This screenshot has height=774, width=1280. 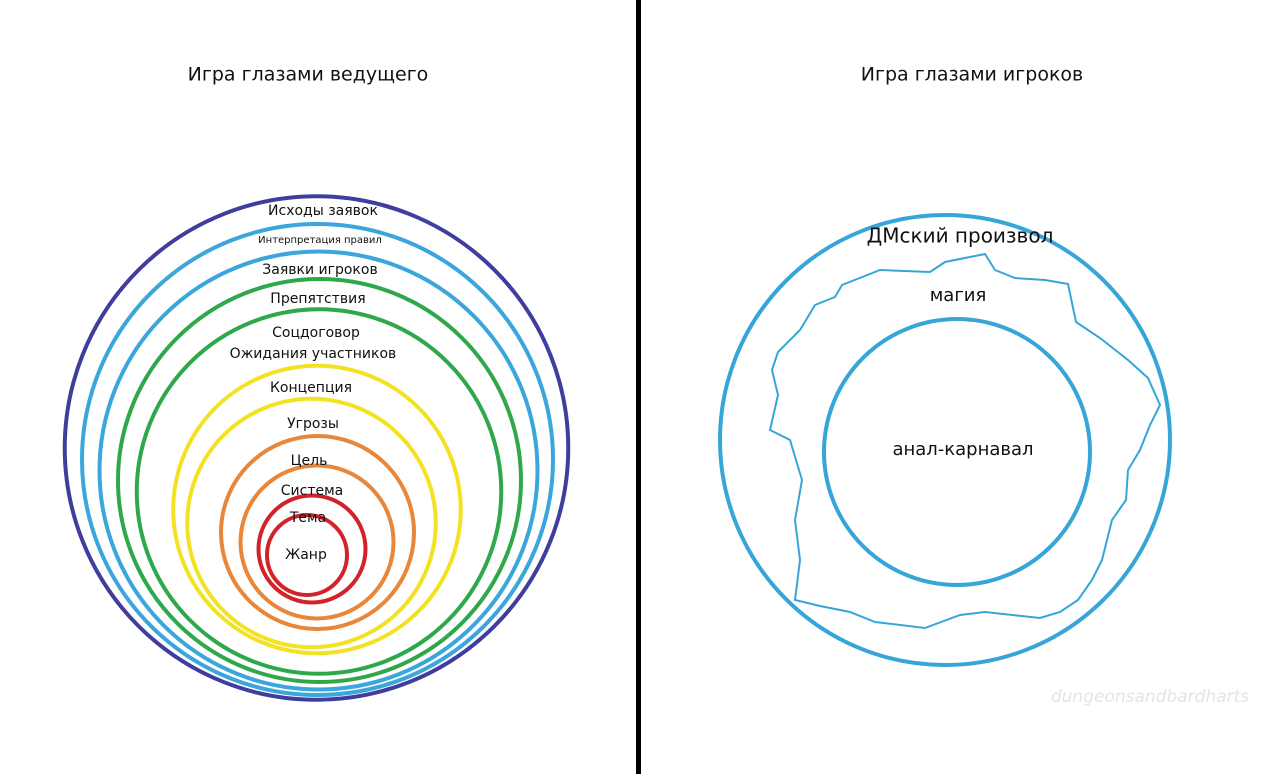 I want to click on ring-label: Тема, so click(x=307, y=518).